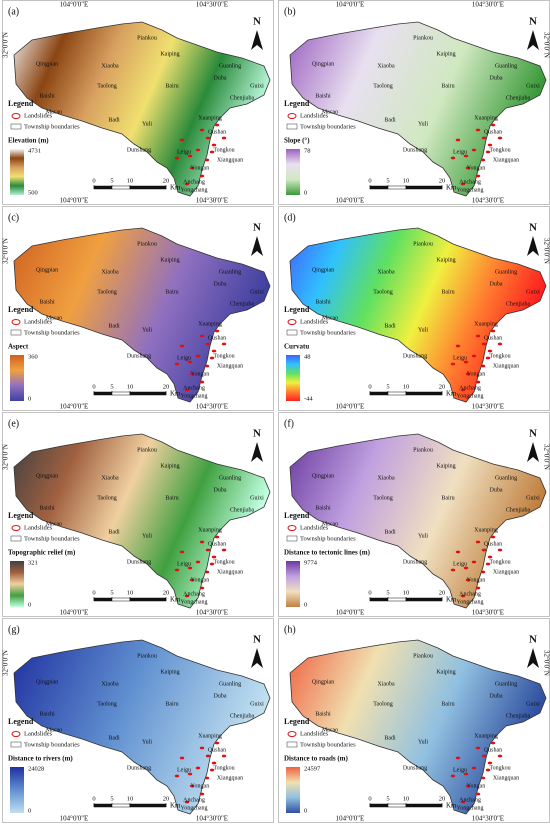 Image resolution: width=550 pixels, height=830 pixels. Describe the element at coordinates (40, 759) in the screenshot. I see `legend-variable: Distance to rivers (m)` at that location.